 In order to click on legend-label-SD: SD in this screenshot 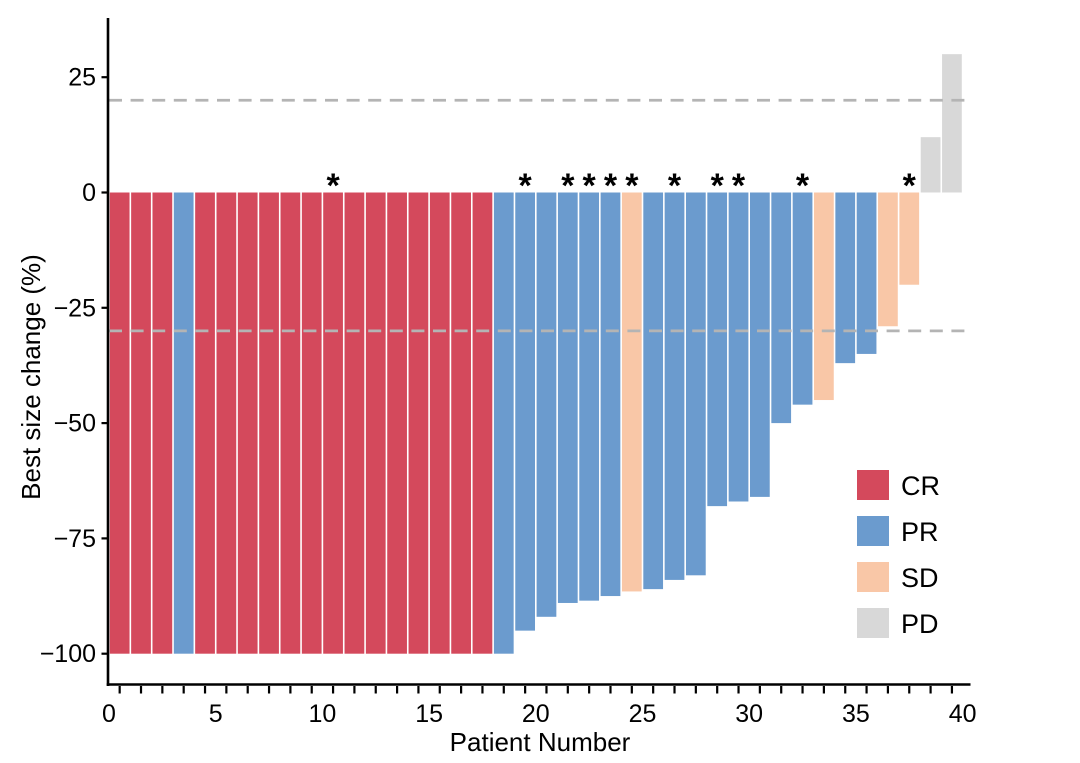, I will do `click(920, 578)`.